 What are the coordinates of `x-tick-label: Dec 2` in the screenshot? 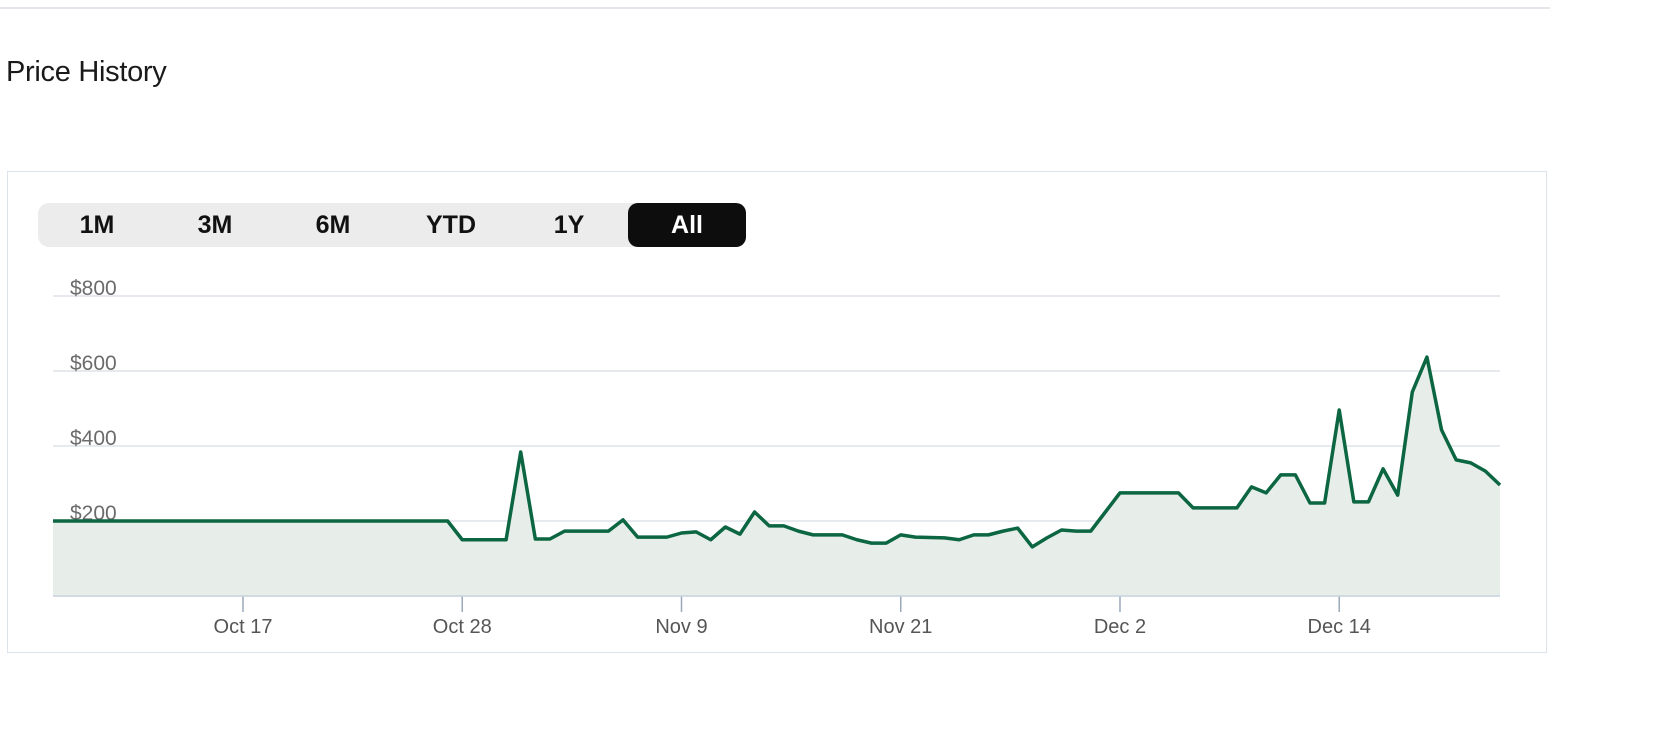 It's located at (1120, 627).